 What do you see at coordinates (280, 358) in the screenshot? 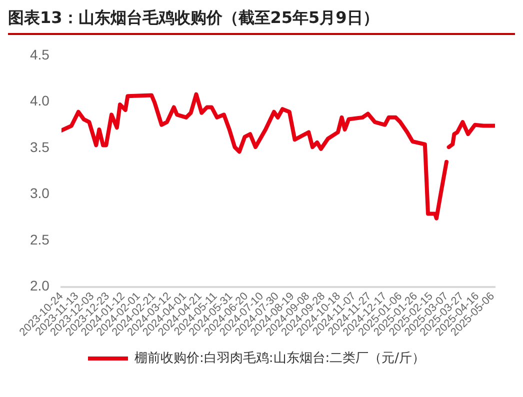
I see `legend-label: 棚前收购价:白羽肉毛鸡:山东烟台:二类厂（元/斤）` at bounding box center [280, 358].